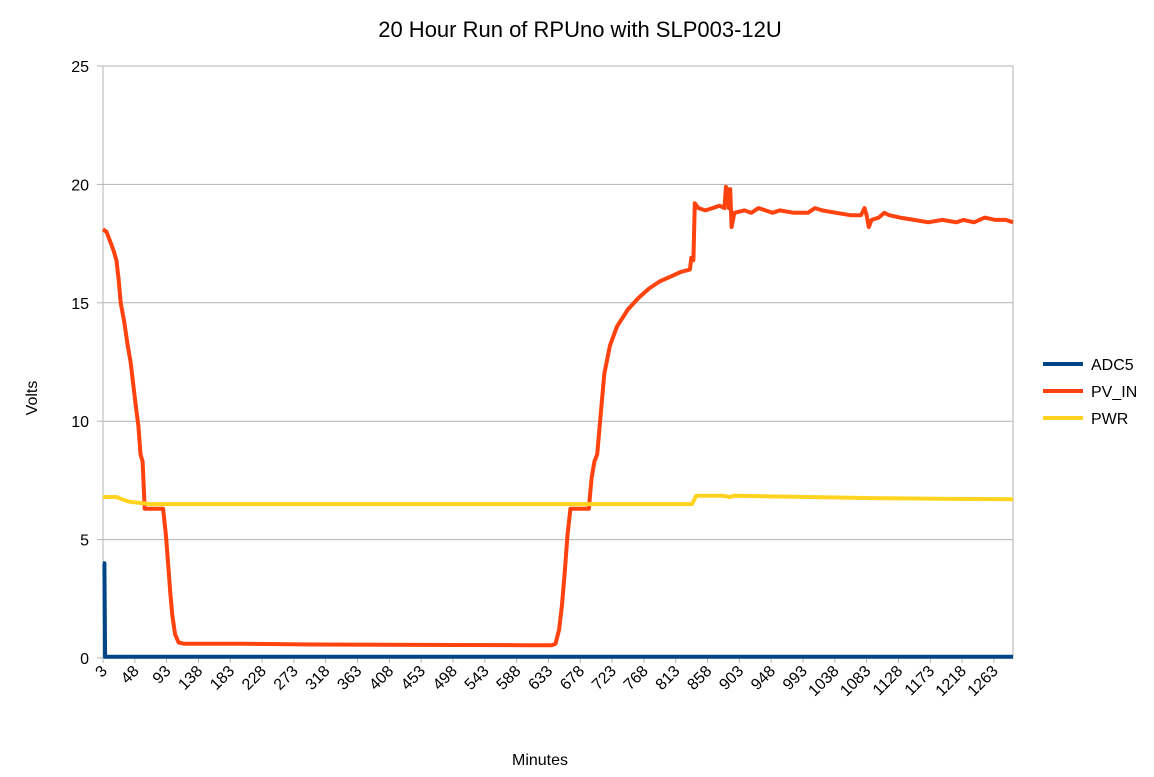 This screenshot has width=1154, height=777. What do you see at coordinates (983, 681) in the screenshot?
I see `x-tick-label: 1263` at bounding box center [983, 681].